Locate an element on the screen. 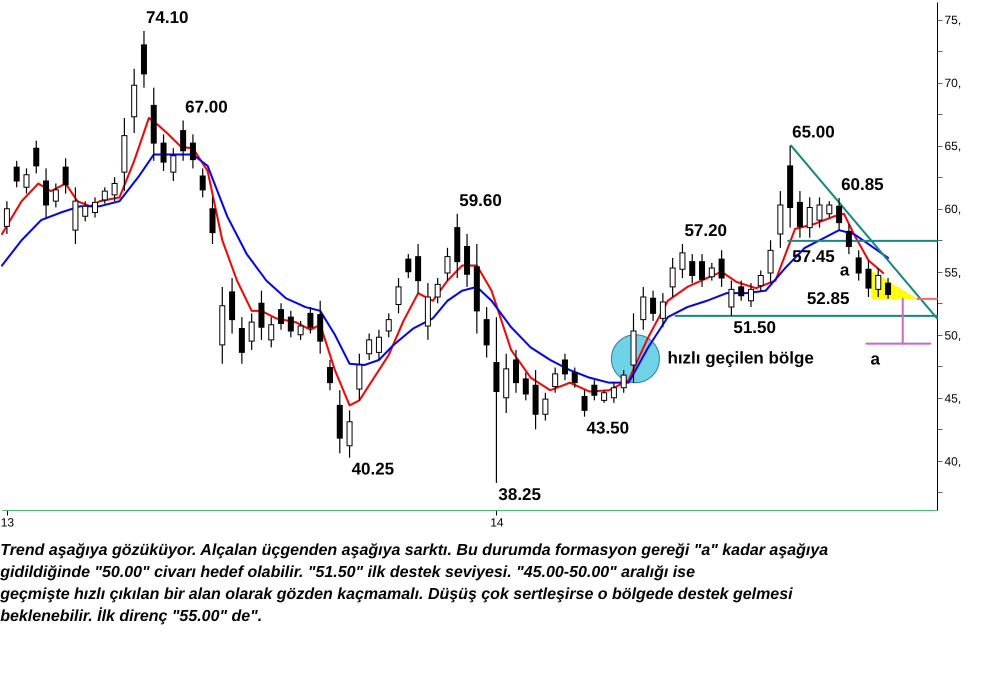 The height and width of the screenshot is (675, 1000). x-tick-label: 13 is located at coordinates (7, 523).